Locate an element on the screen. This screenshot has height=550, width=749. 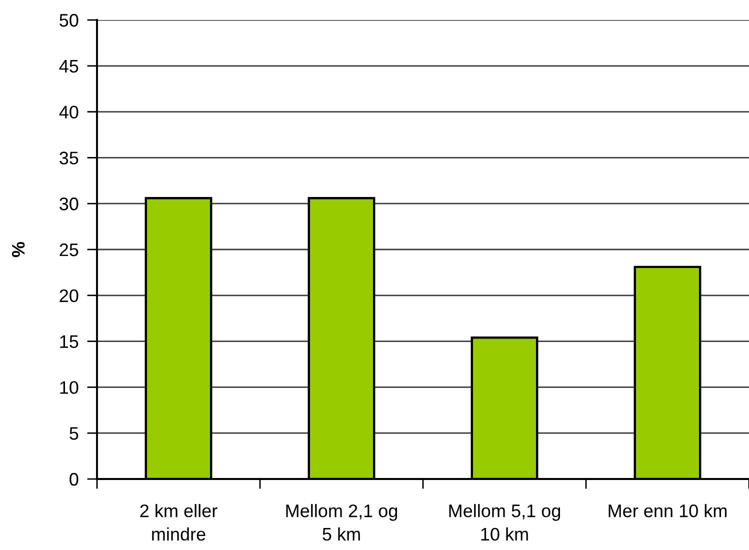
y-tick-label: 5 is located at coordinates (74, 433).